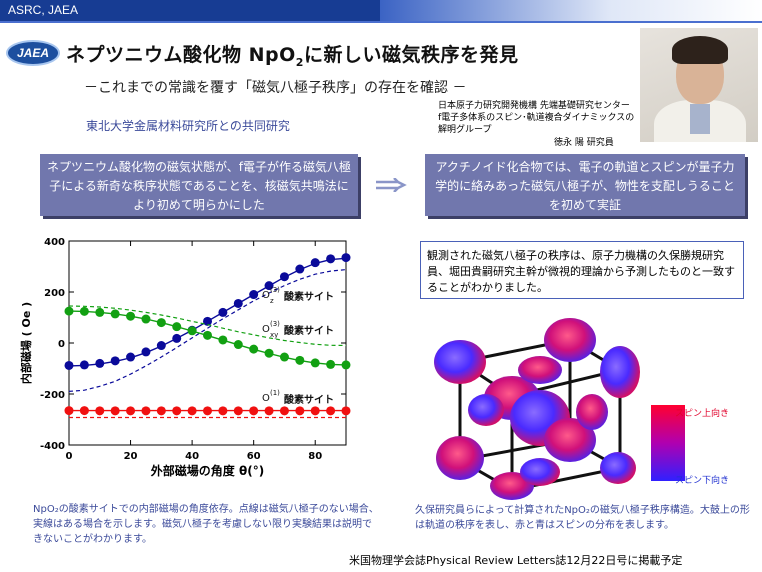 Image resolution: width=762 pixels, height=572 pixels. Describe the element at coordinates (699, 85) in the screenshot. I see `researcher-photo` at that location.